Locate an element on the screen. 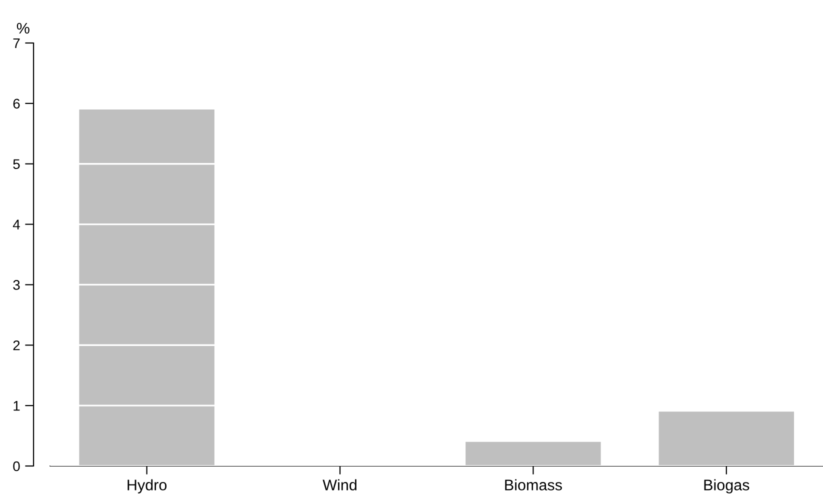  y-tick-label: 4 is located at coordinates (16, 225).